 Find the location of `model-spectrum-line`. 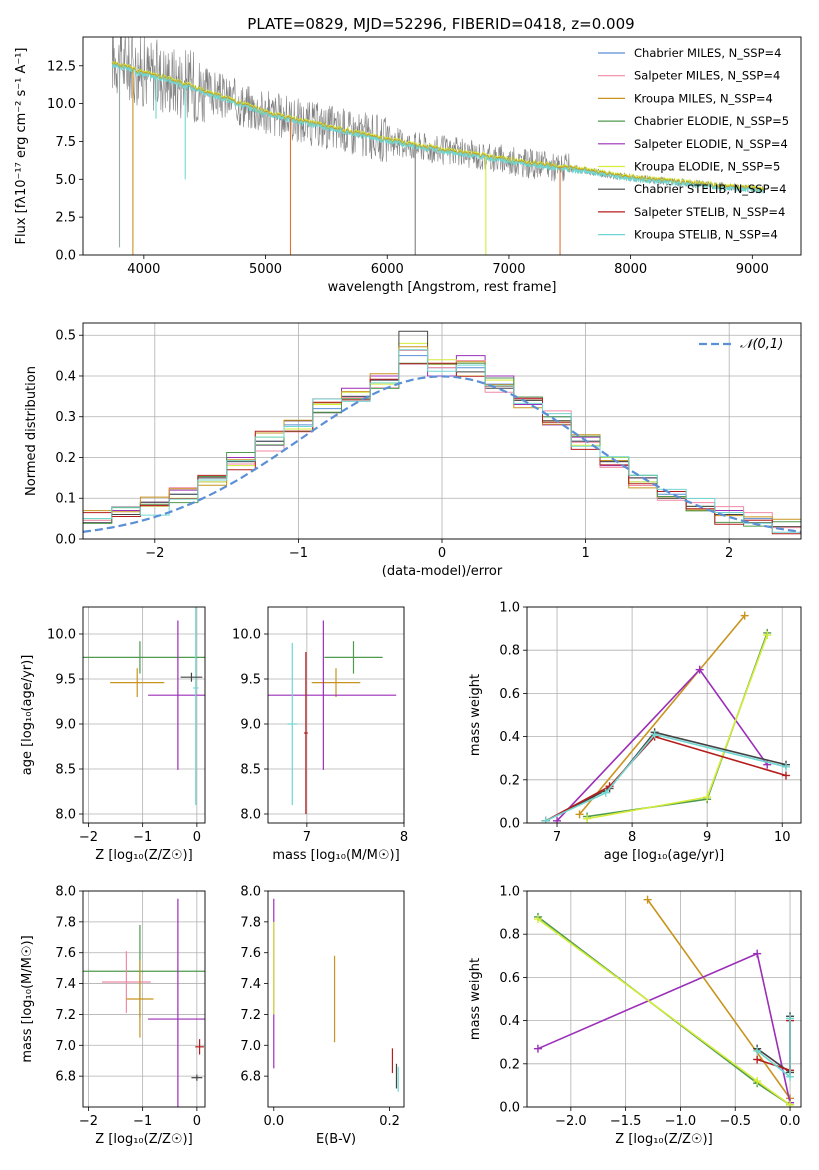

model-spectrum-line is located at coordinates (438, 128).